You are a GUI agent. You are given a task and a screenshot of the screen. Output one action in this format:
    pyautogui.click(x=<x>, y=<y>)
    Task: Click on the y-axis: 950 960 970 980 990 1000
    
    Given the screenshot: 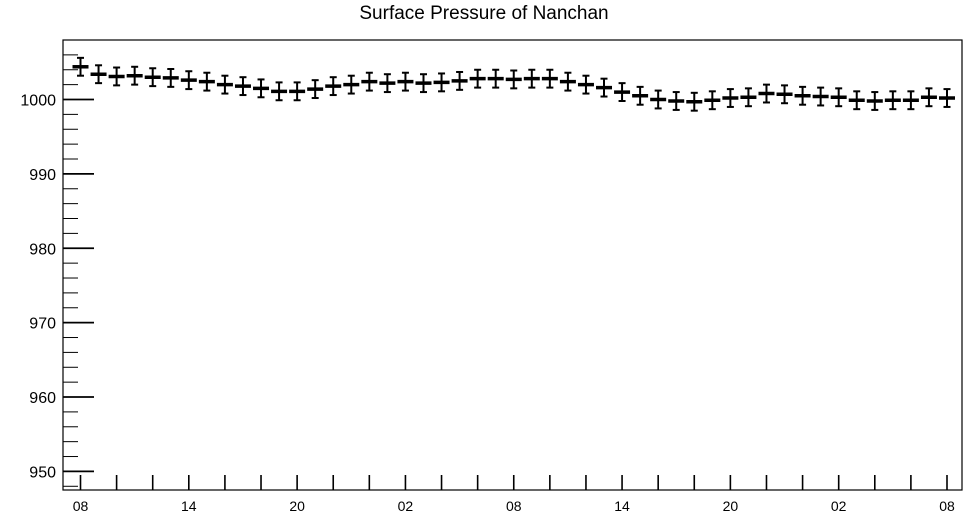 What is the action you would take?
    pyautogui.click(x=57, y=263)
    